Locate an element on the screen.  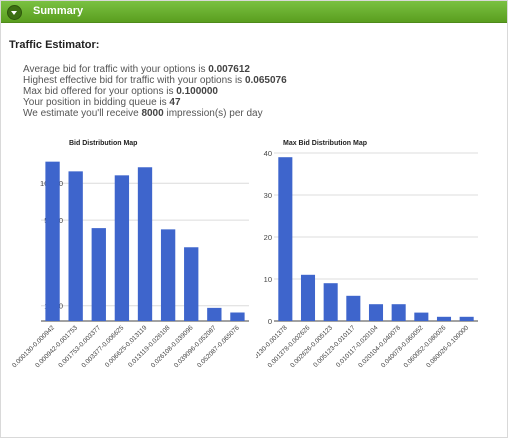
section-title: Traffic Estimator: is located at coordinates (54, 45).